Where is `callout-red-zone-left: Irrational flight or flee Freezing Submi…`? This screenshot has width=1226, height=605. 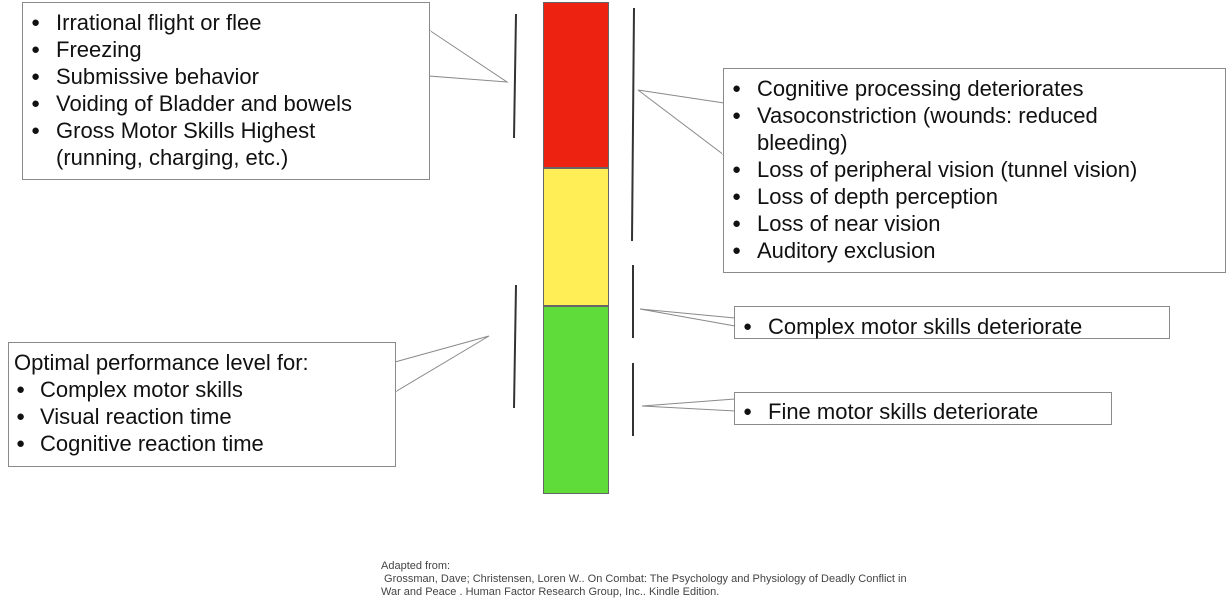 callout-red-zone-left: Irrational flight or flee Freezing Submi… is located at coordinates (226, 91).